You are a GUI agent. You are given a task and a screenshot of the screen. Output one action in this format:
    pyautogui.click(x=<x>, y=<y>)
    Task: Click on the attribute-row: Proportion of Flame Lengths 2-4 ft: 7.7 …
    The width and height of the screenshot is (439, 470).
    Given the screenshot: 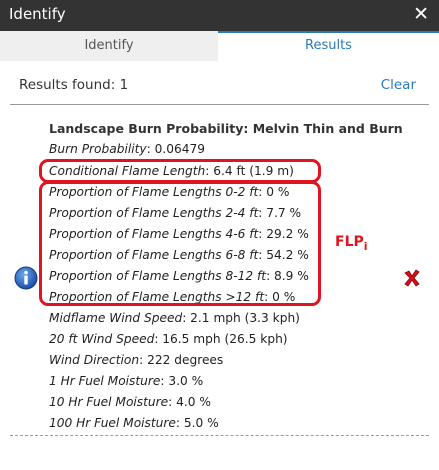 What is the action you would take?
    pyautogui.click(x=175, y=213)
    